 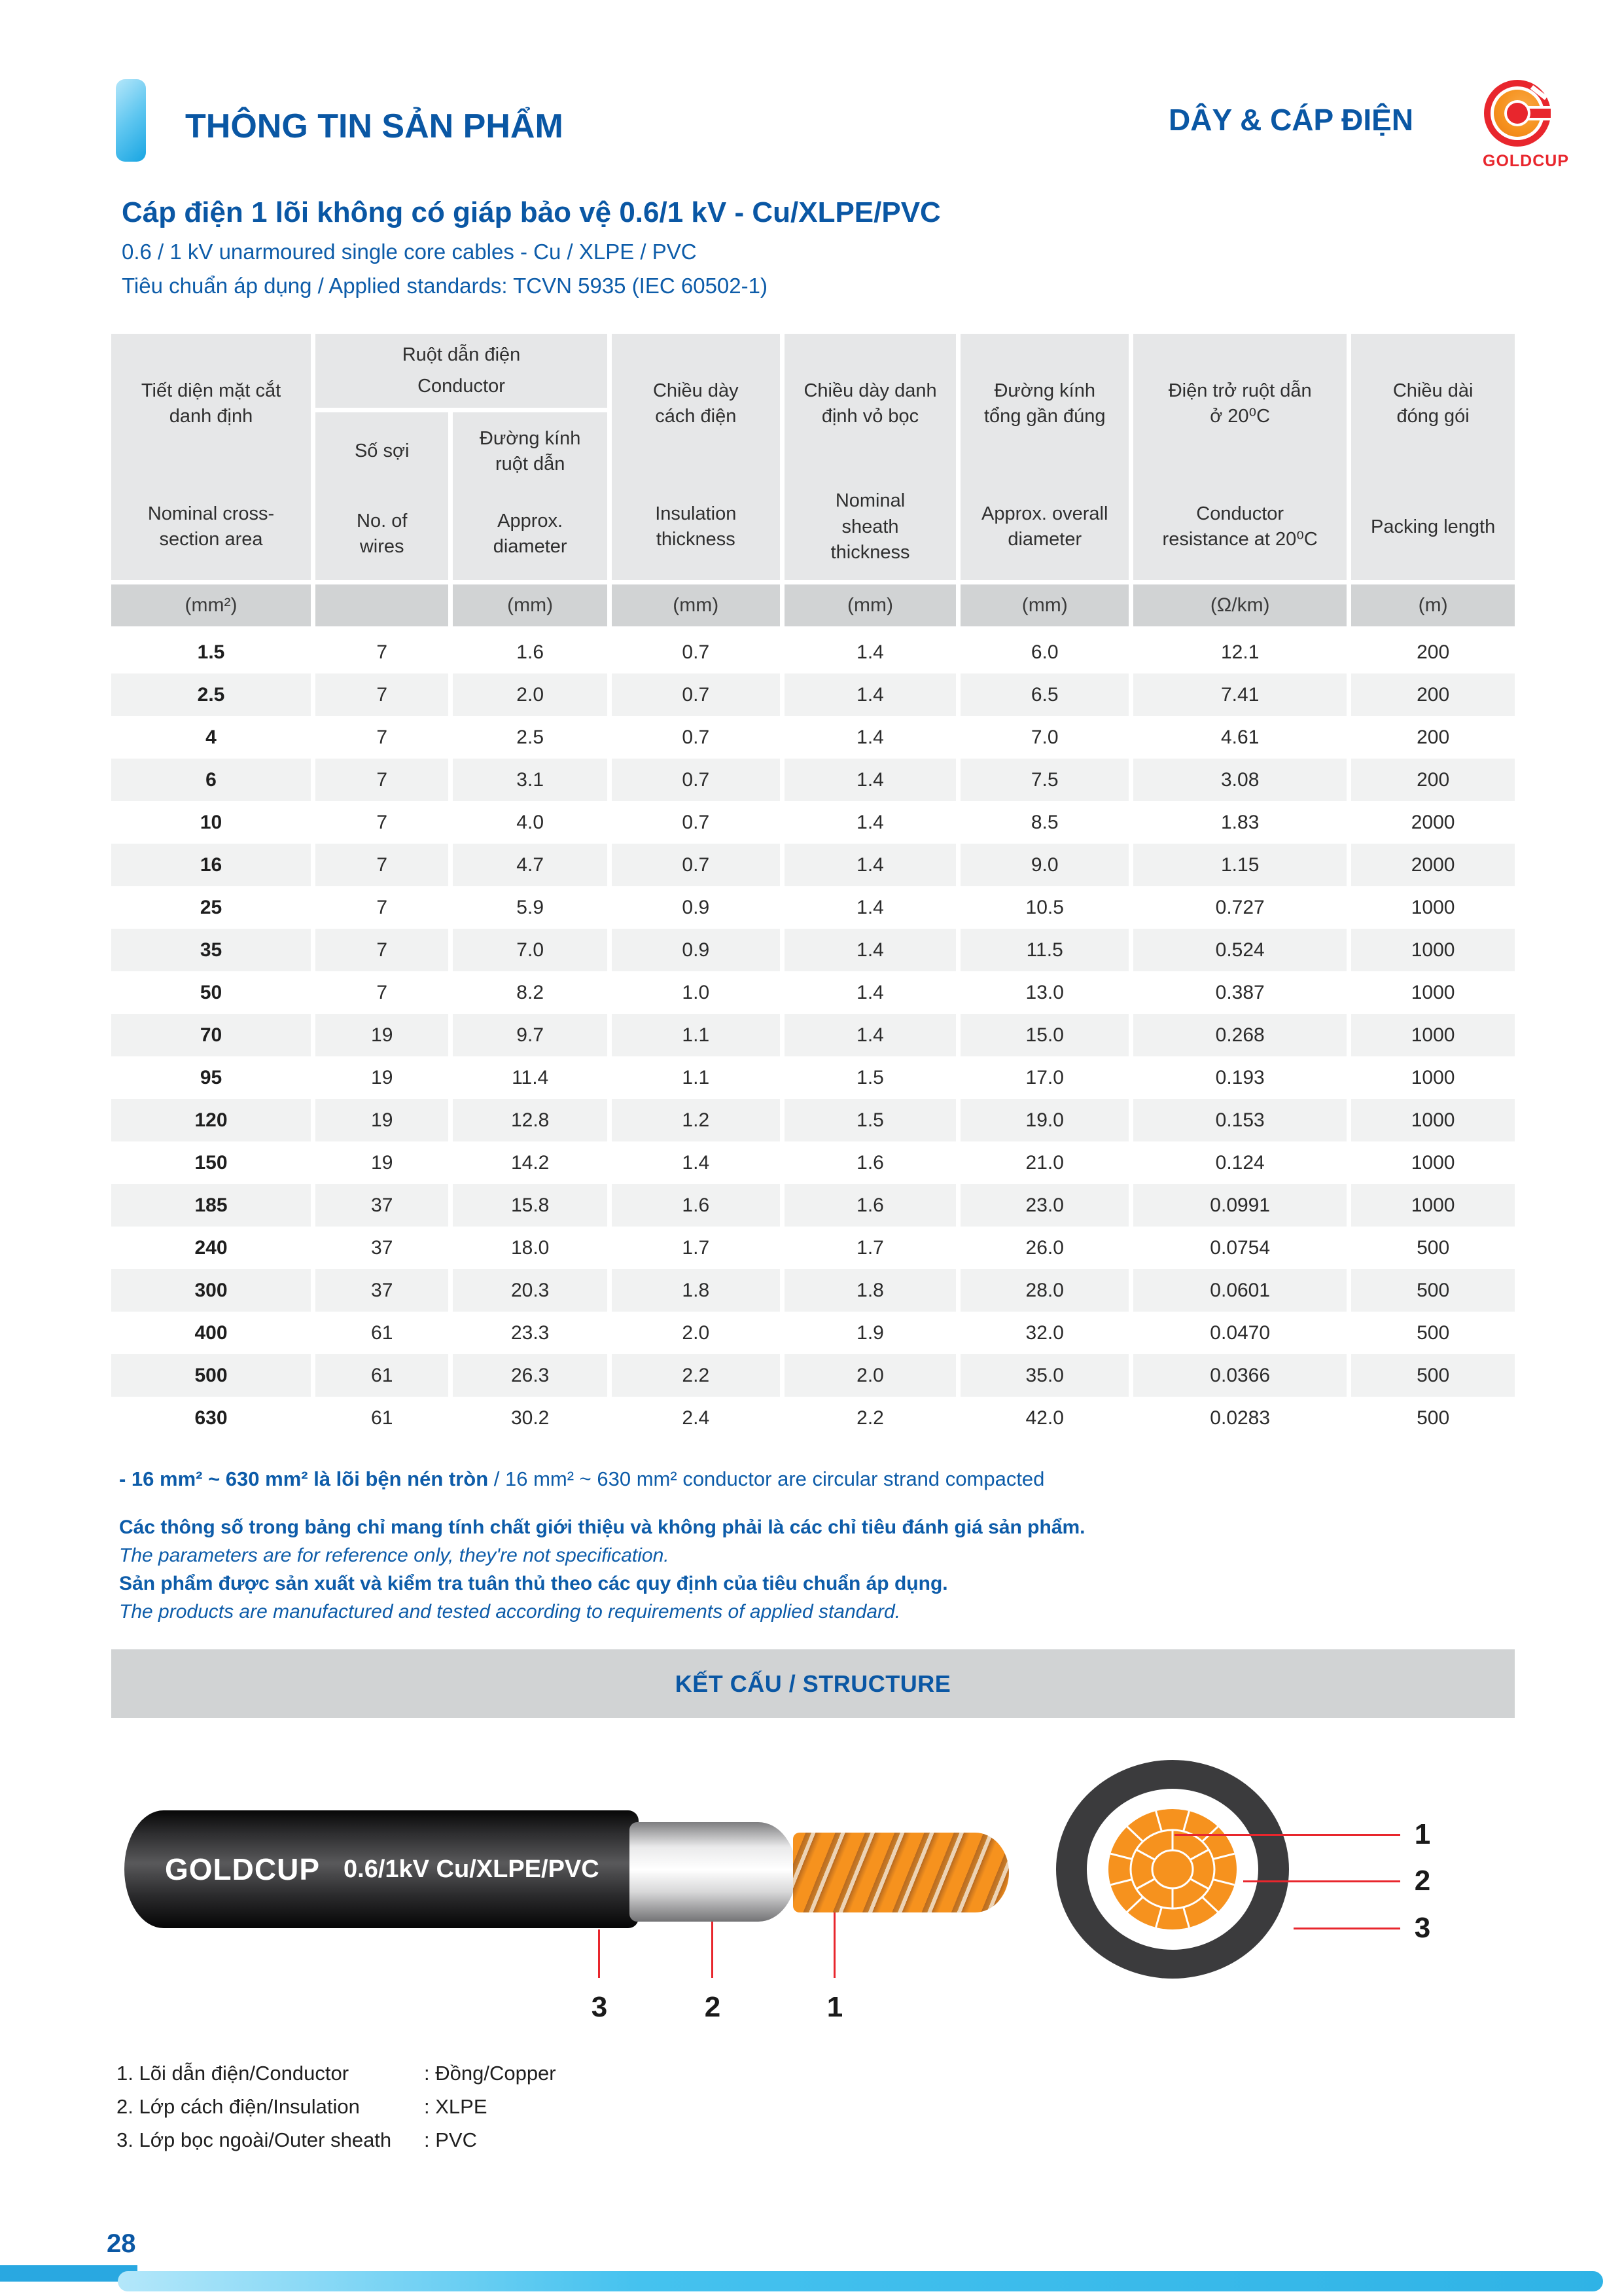 I want to click on table-cell: 7.0, so click(x=1045, y=737).